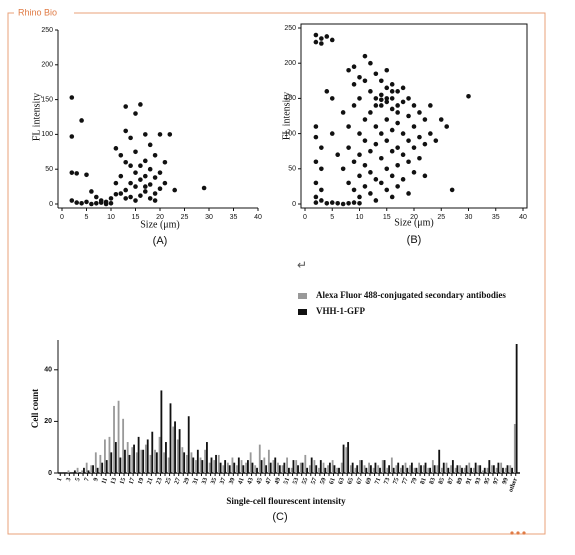 Image resolution: width=575 pixels, height=555 pixels. I want to click on x-tick-label: 95, so click(487, 480).